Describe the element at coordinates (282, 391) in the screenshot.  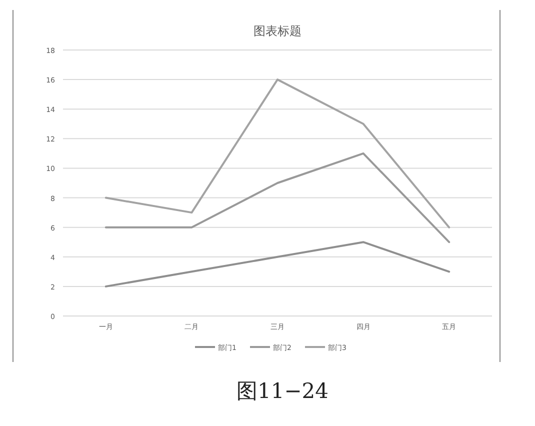
I see `caption: 图11−24` at that location.